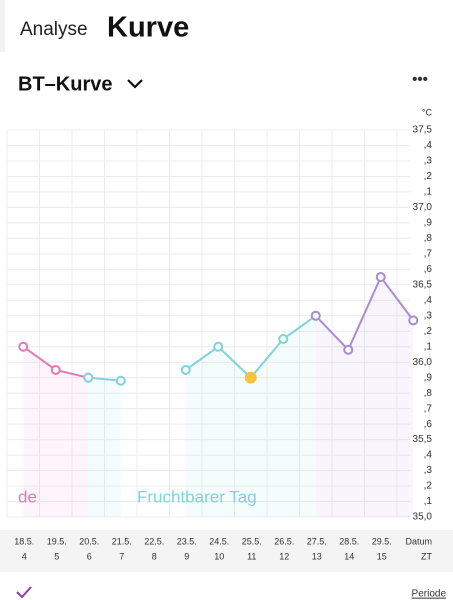 Image resolution: width=453 pixels, height=600 pixels. What do you see at coordinates (65, 84) in the screenshot?
I see `chart-title: BT–Kurve` at bounding box center [65, 84].